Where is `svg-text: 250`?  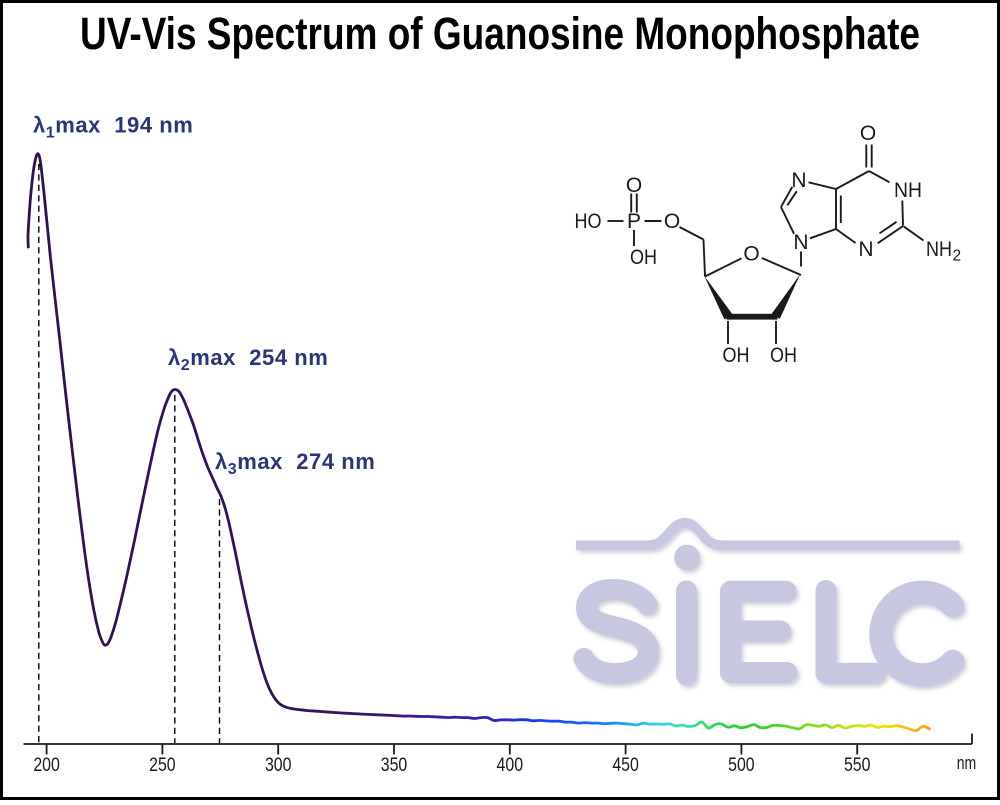 svg-text: 250 is located at coordinates (162, 765).